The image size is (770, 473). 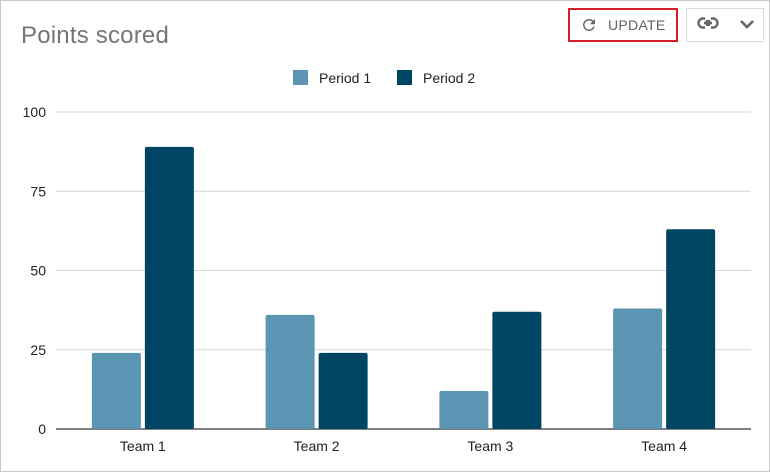 I want to click on legend-label: Period 1, so click(x=345, y=78).